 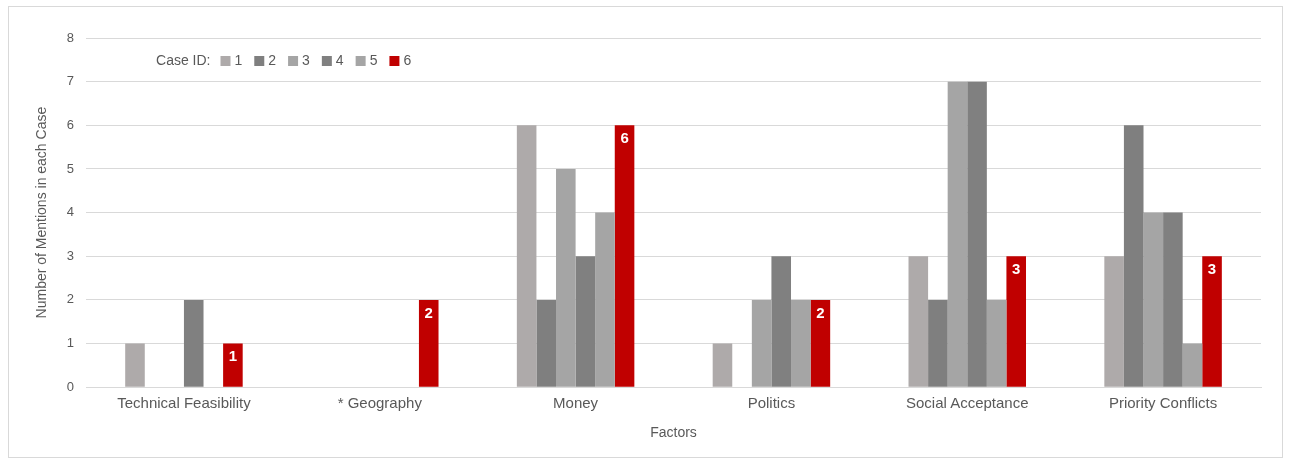 What do you see at coordinates (967, 403) in the screenshot?
I see `x-tick-label: Social Acceptance` at bounding box center [967, 403].